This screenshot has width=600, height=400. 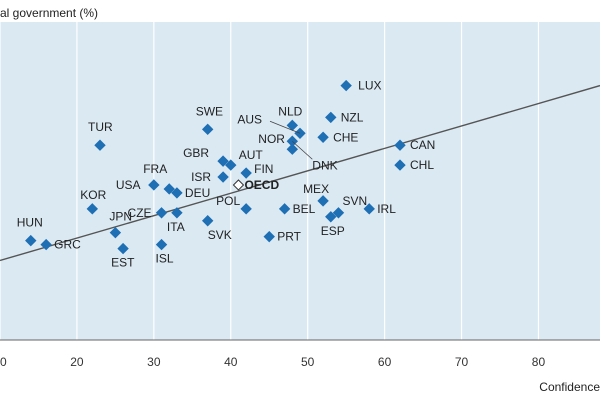 What do you see at coordinates (46, 244) in the screenshot?
I see `point-grc` at bounding box center [46, 244].